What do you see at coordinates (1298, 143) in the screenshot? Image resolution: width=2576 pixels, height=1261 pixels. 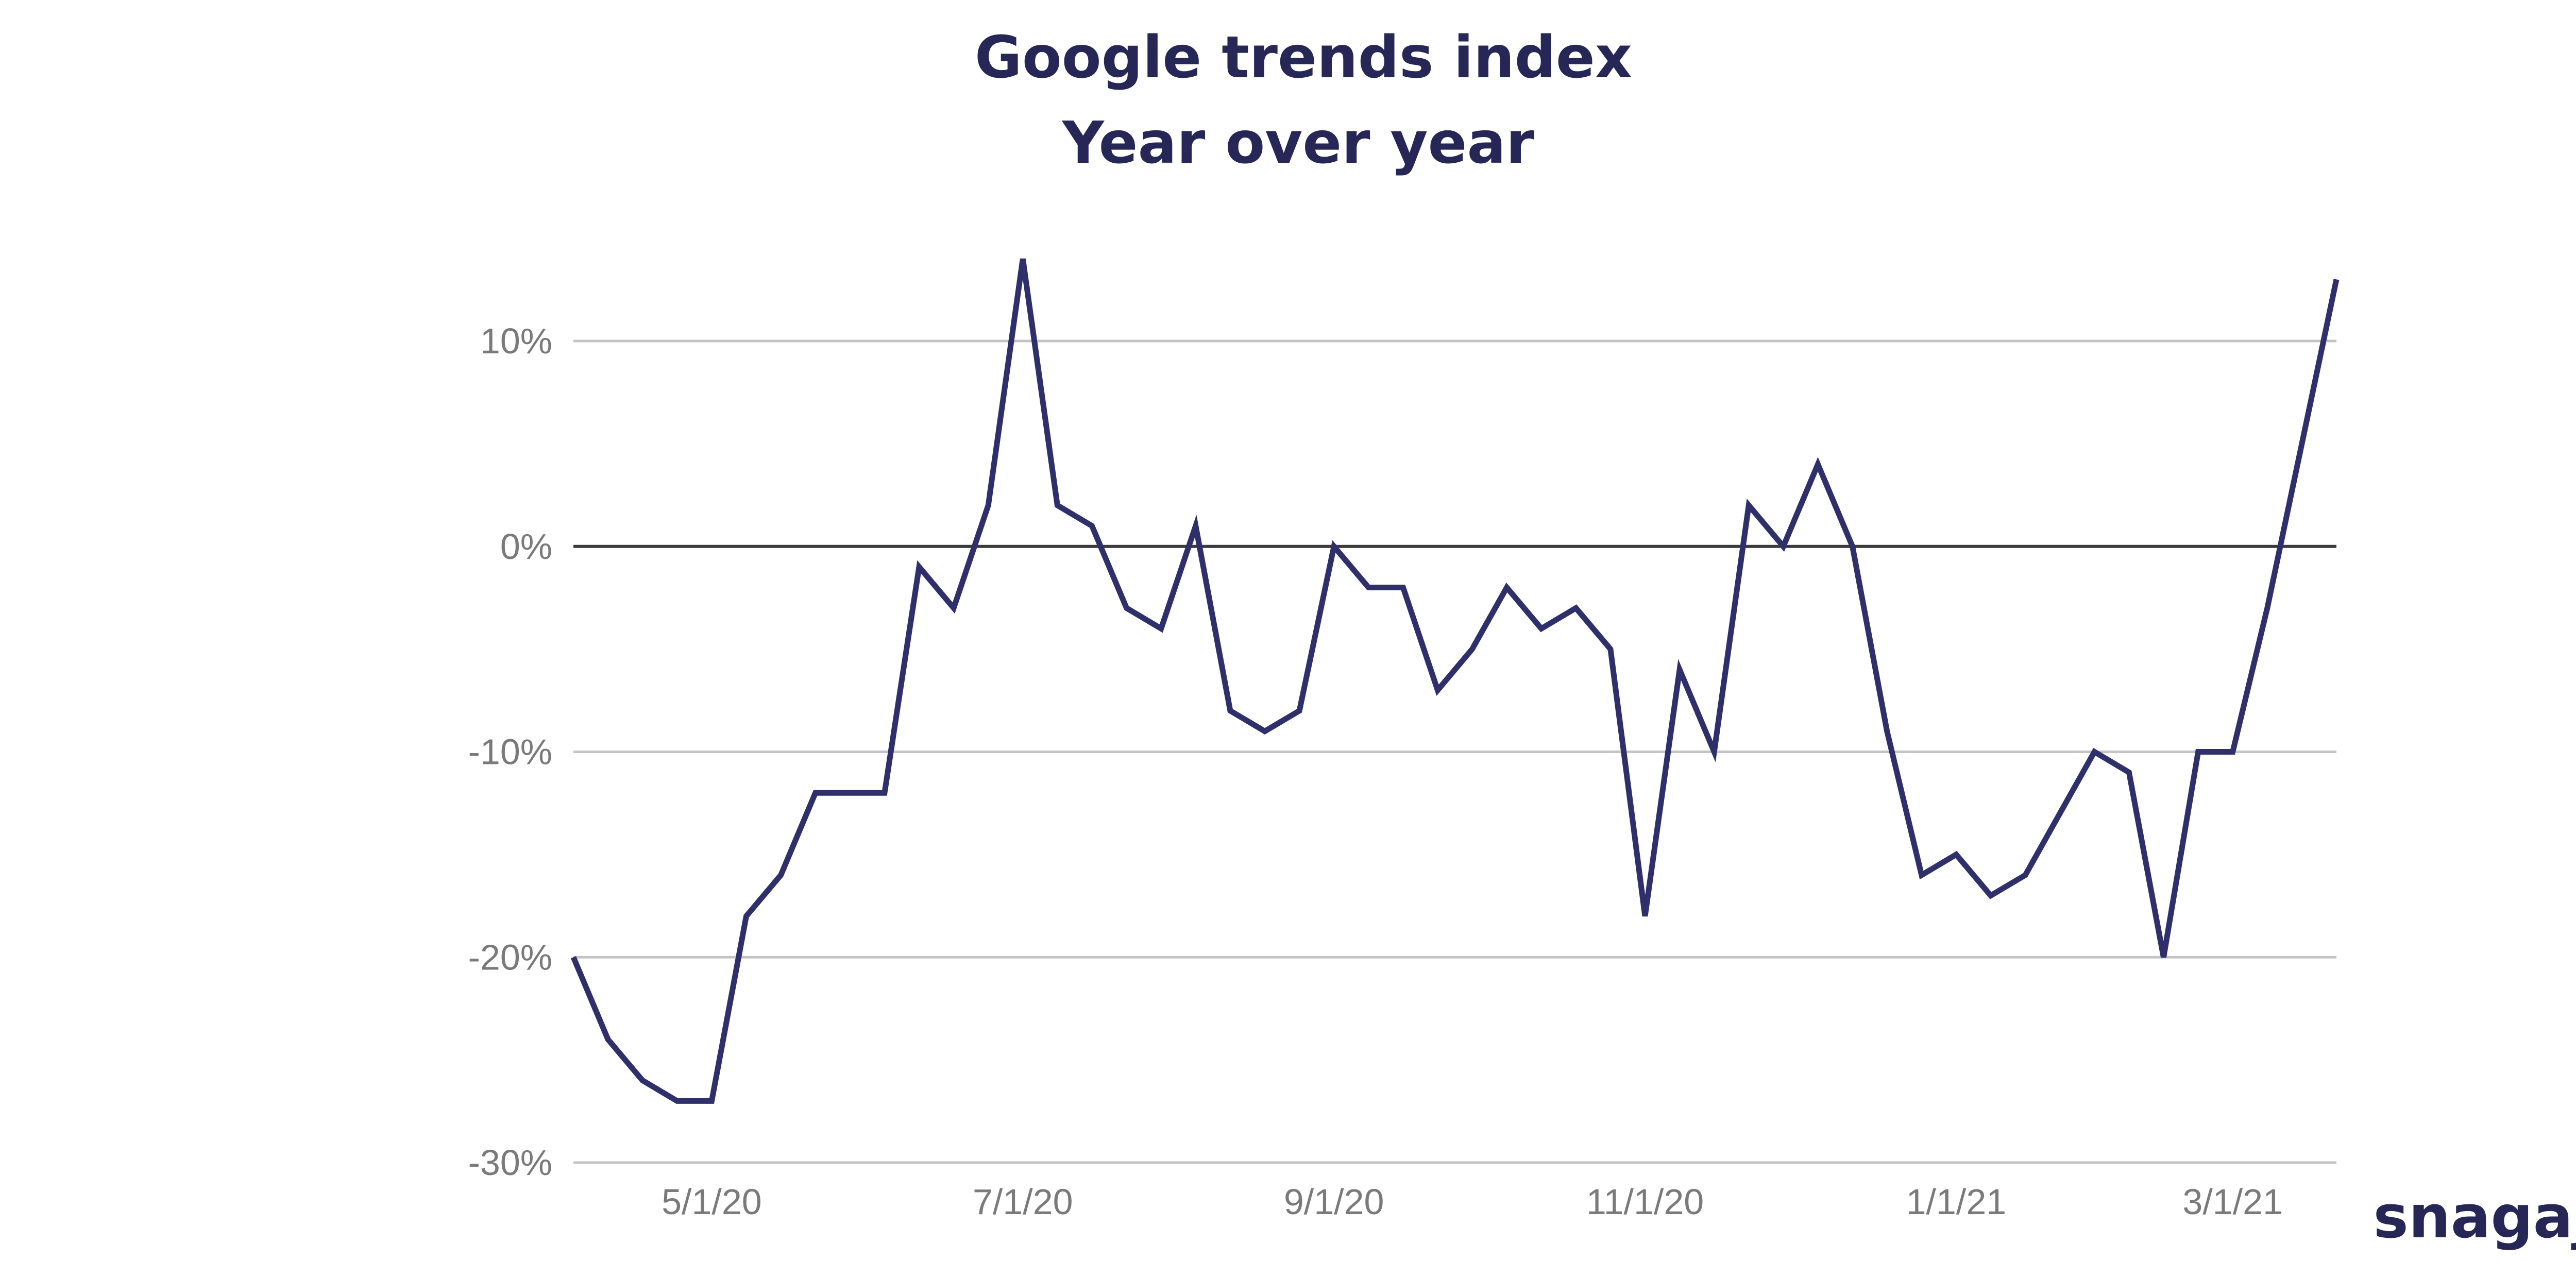 I see `chart-subtitle: Year over year` at bounding box center [1298, 143].